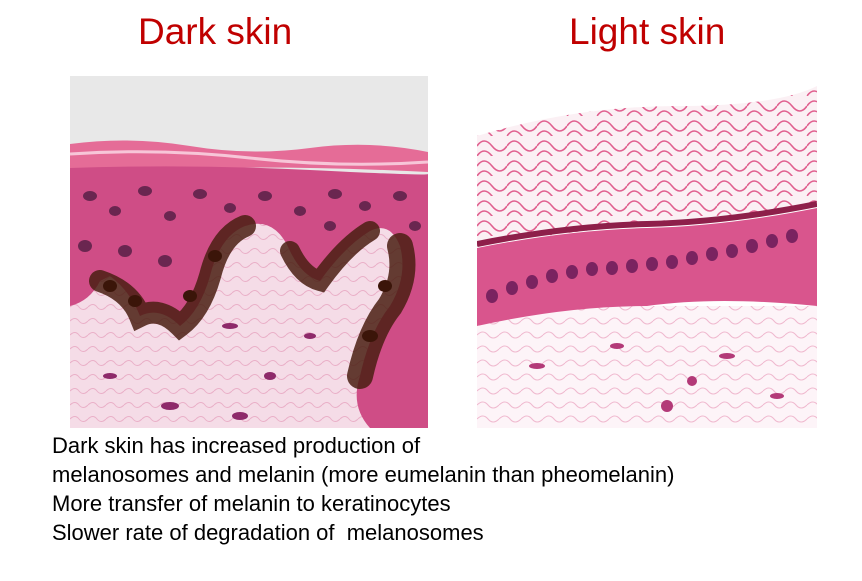 The height and width of the screenshot is (581, 862). Describe the element at coordinates (647, 31) in the screenshot. I see `light-skin-title: Light skin` at that location.